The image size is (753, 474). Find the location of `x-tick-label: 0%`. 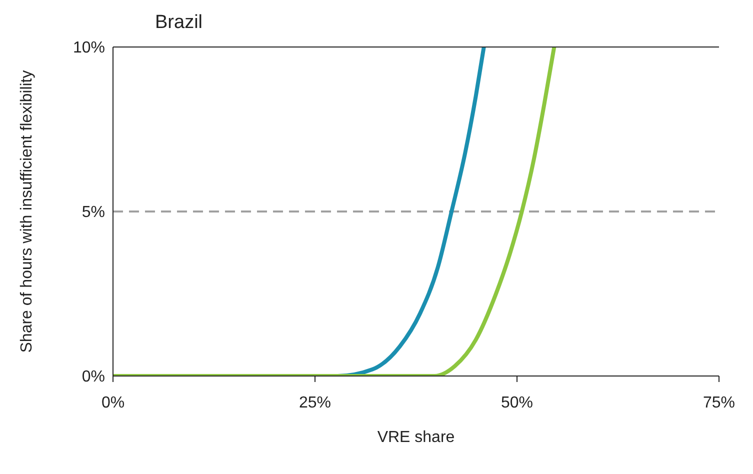

x-tick-label: 0% is located at coordinates (113, 403).